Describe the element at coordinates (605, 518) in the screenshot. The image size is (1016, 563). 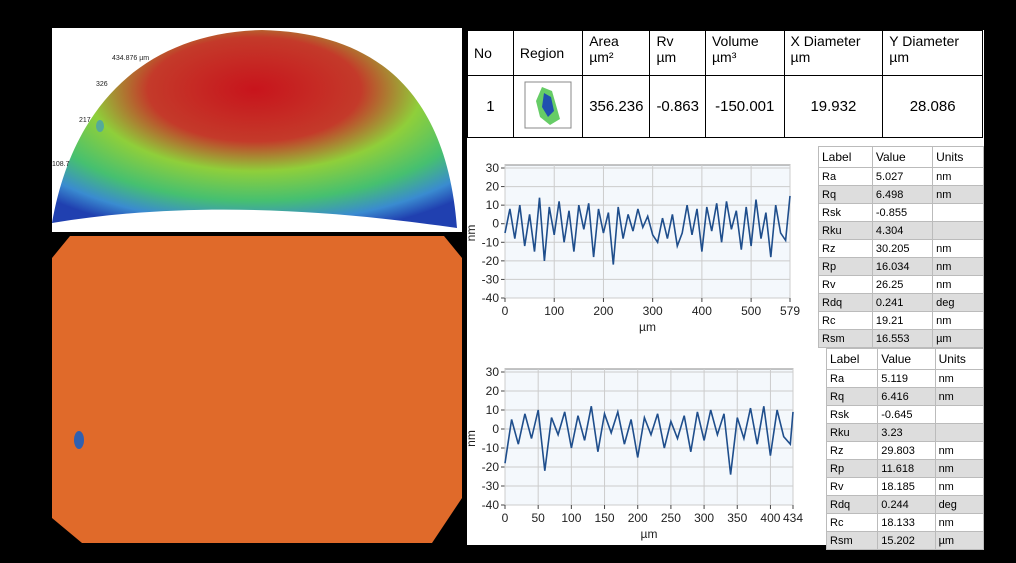
I see `x-tick-label: 150` at that location.